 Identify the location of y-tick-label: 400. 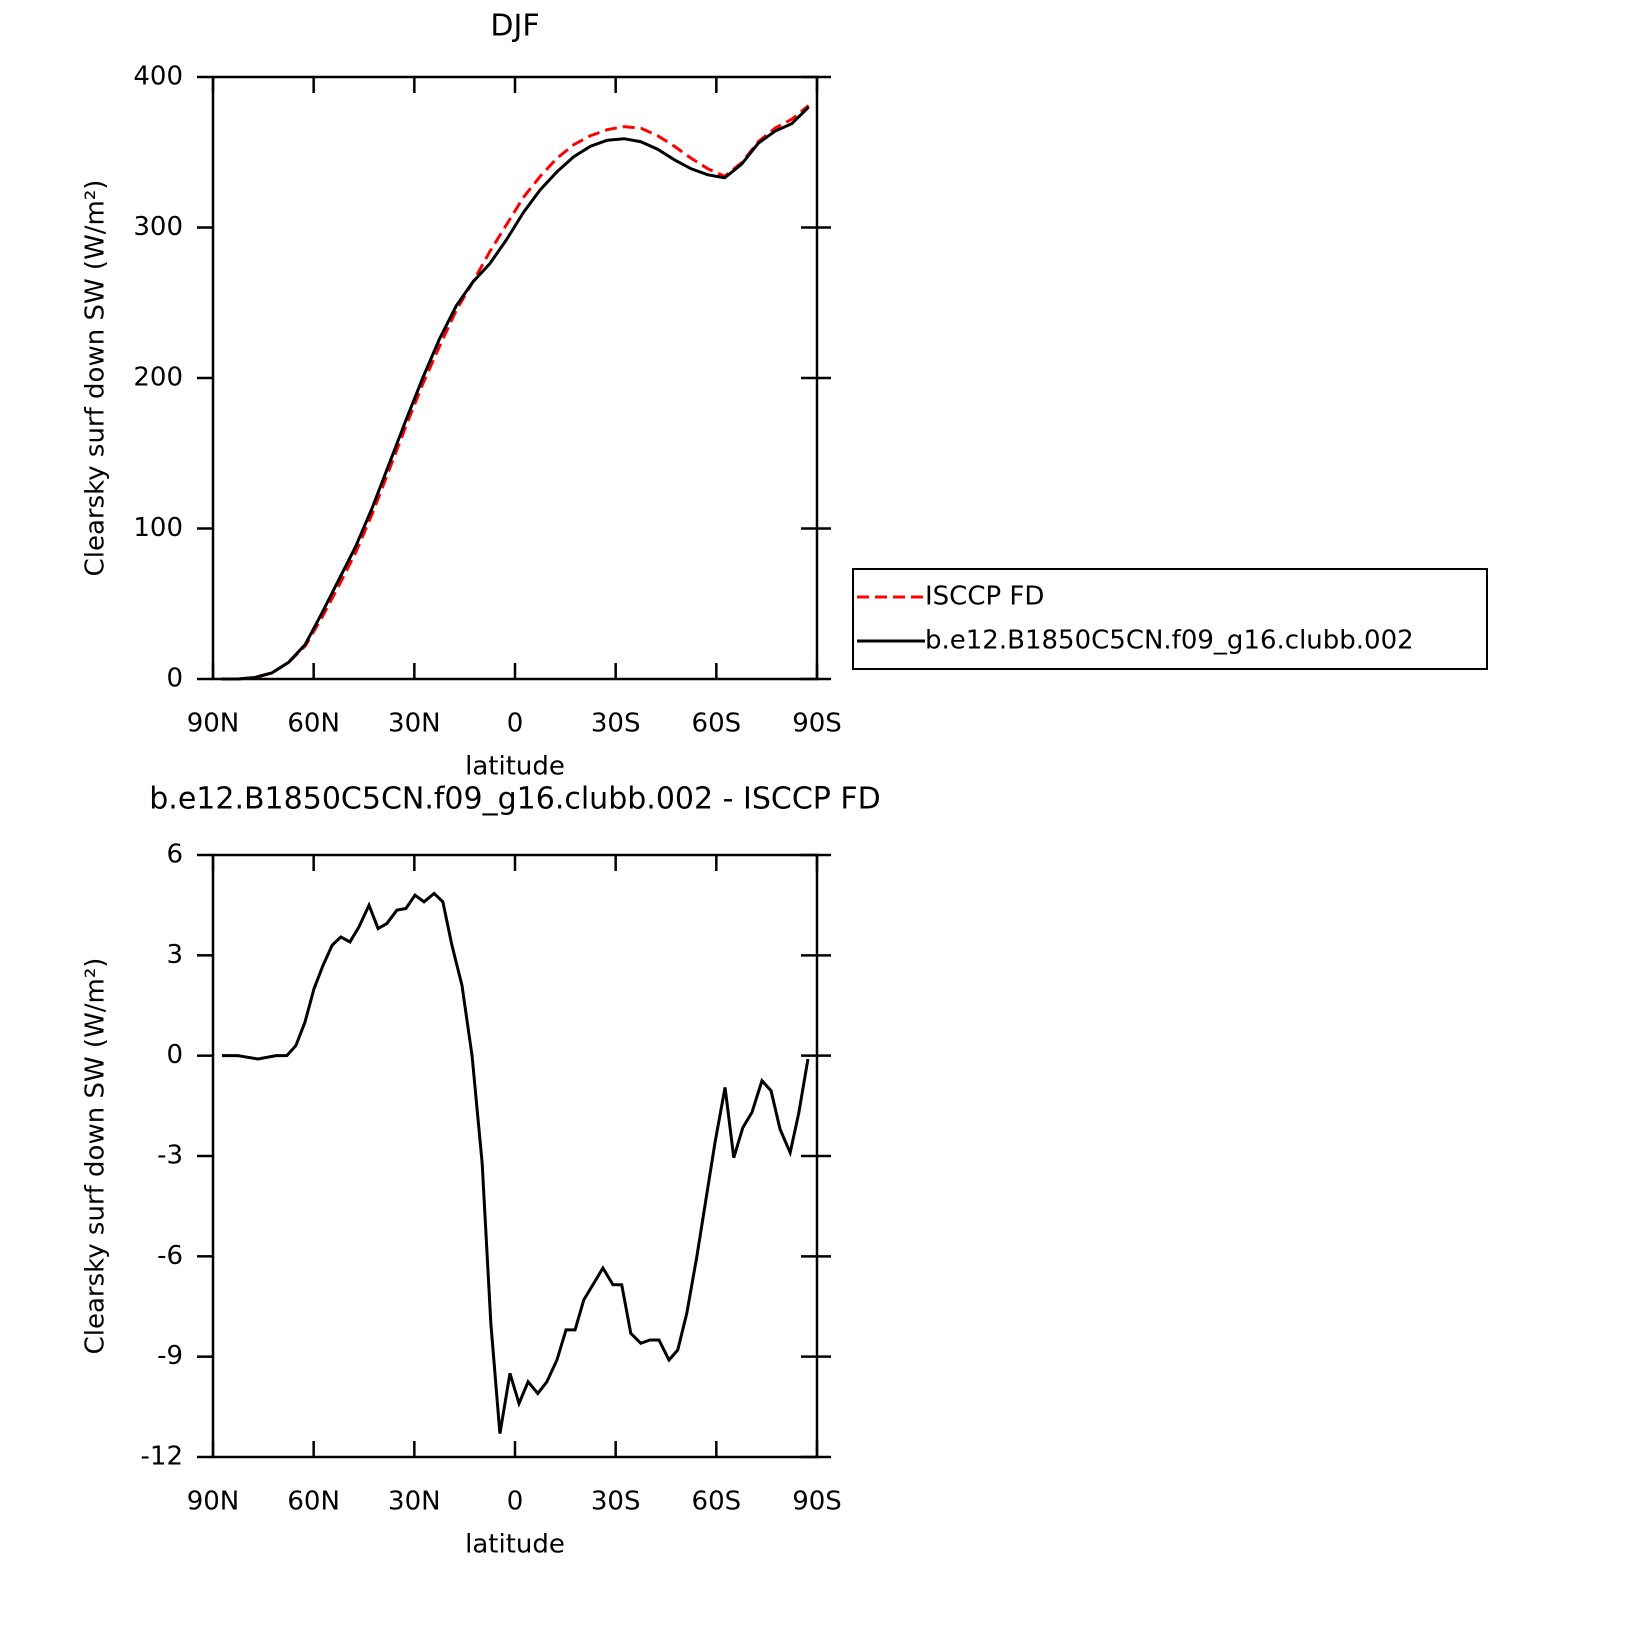
(158, 77).